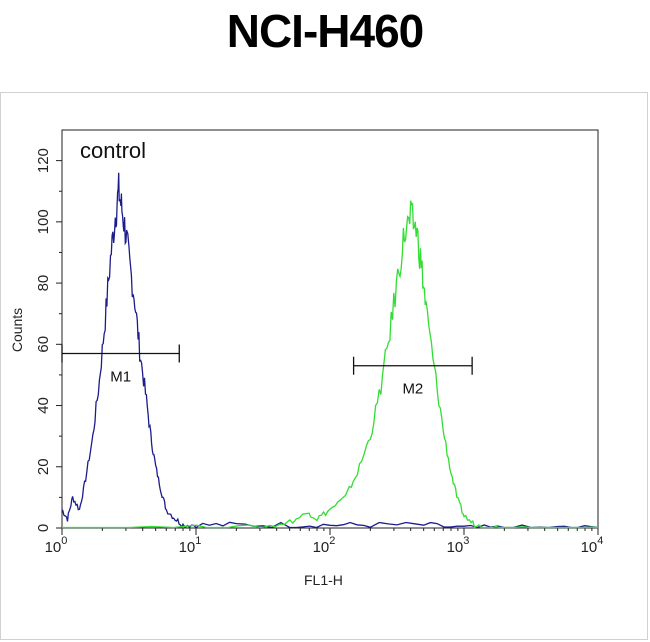  I want to click on x-tick-label: 10⁰, so click(56, 545).